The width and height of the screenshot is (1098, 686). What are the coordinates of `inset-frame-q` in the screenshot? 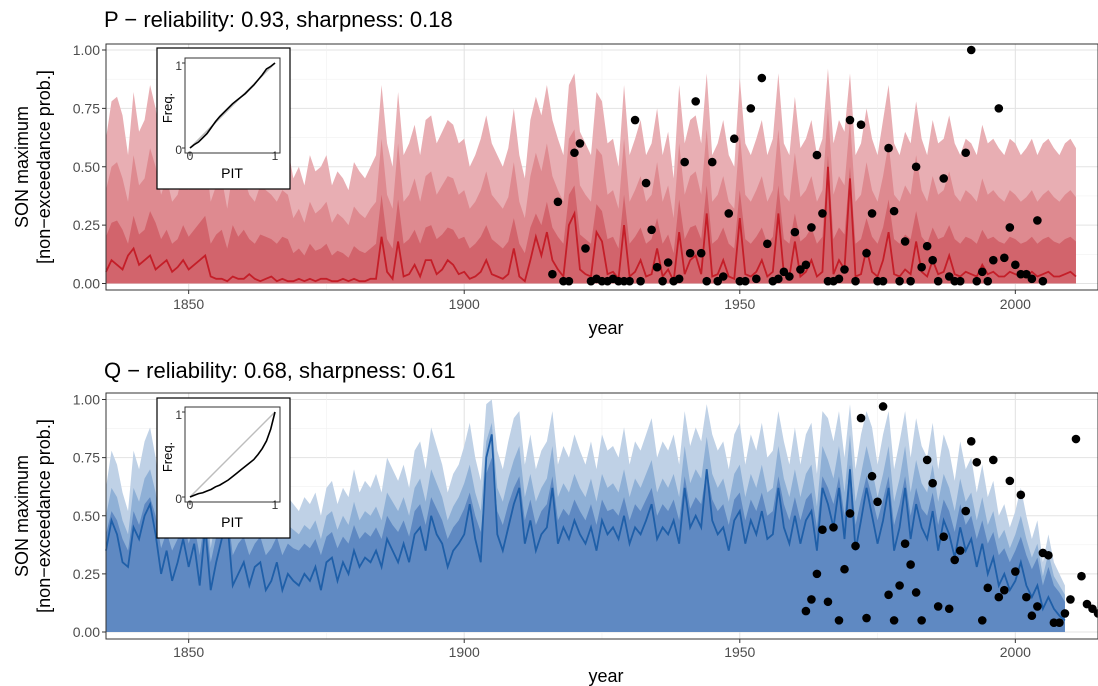 It's located at (223, 468).